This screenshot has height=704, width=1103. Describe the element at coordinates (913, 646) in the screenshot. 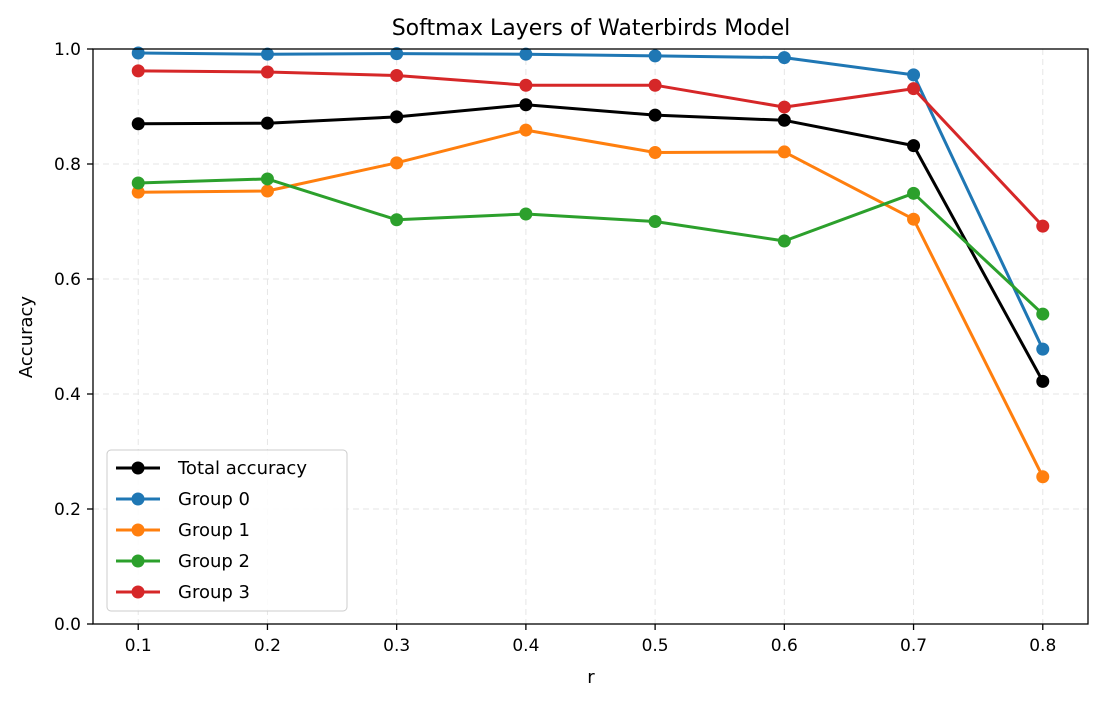

I see `x-tick-label: 0.7` at that location.